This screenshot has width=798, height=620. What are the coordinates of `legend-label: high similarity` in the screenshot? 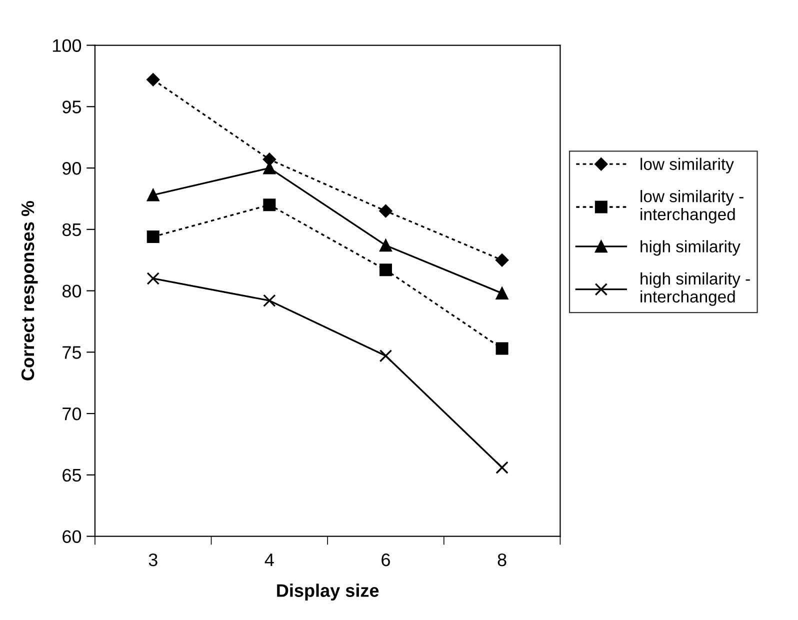 It's located at (690, 248).